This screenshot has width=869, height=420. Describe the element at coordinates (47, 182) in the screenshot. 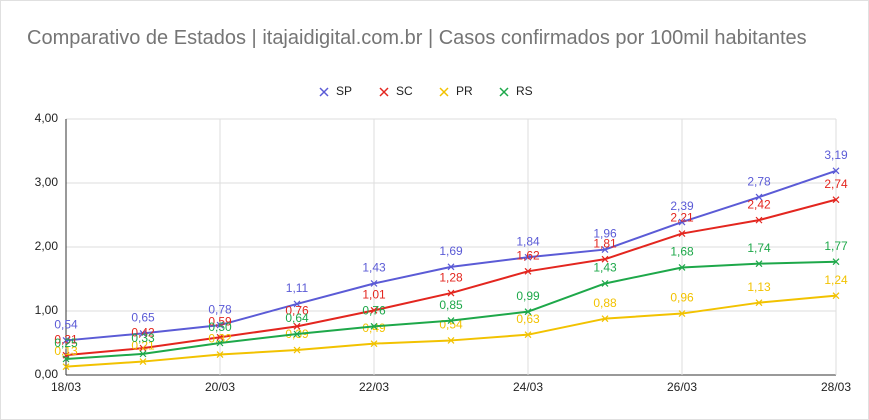

I see `y-tick-label: 3,00` at that location.